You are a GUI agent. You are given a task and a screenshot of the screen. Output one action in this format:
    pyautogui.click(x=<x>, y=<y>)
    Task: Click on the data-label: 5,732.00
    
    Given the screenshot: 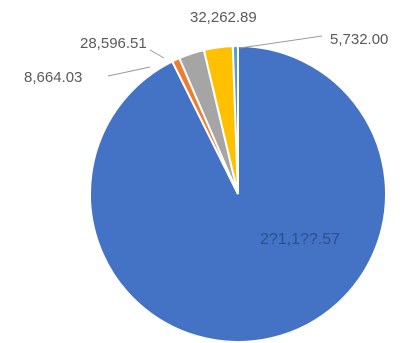 What is the action you would take?
    pyautogui.click(x=359, y=39)
    